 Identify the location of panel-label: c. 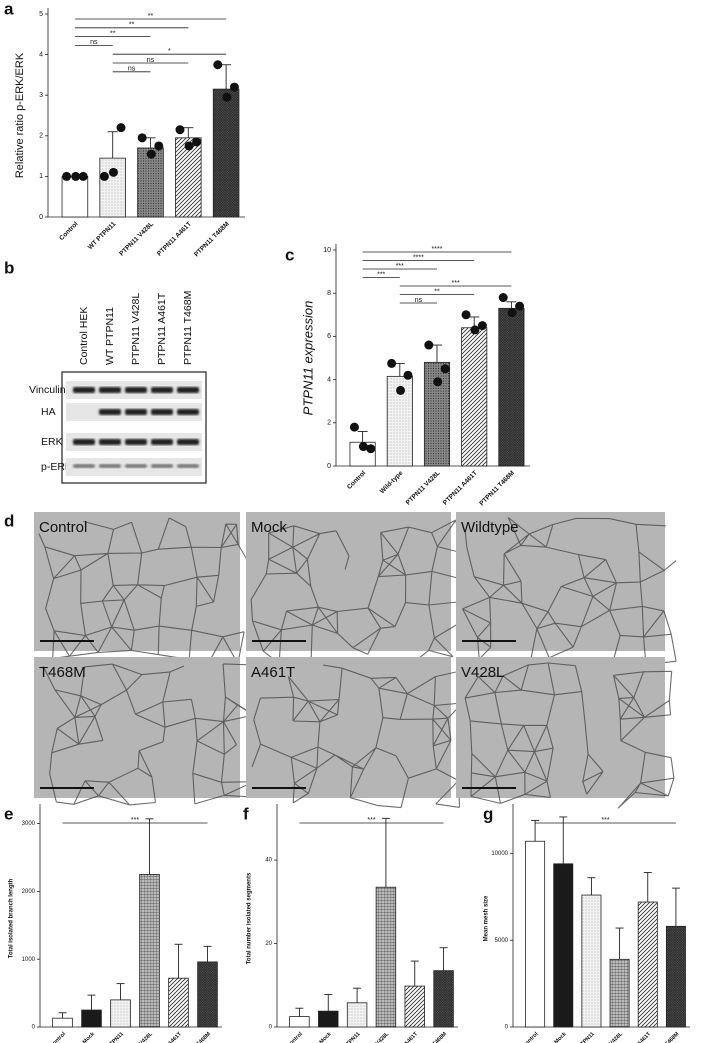
(289, 254).